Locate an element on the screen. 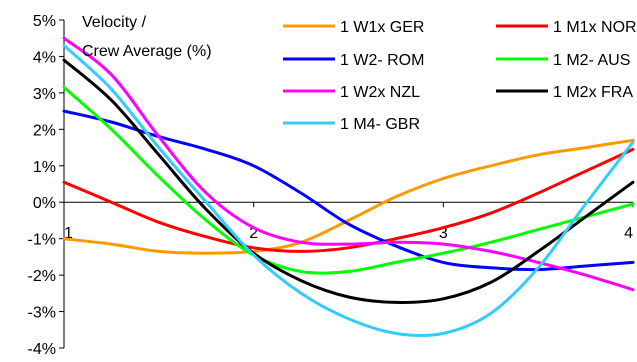 This screenshot has height=362, width=637. y-tick-label: -2% is located at coordinates (42, 276).